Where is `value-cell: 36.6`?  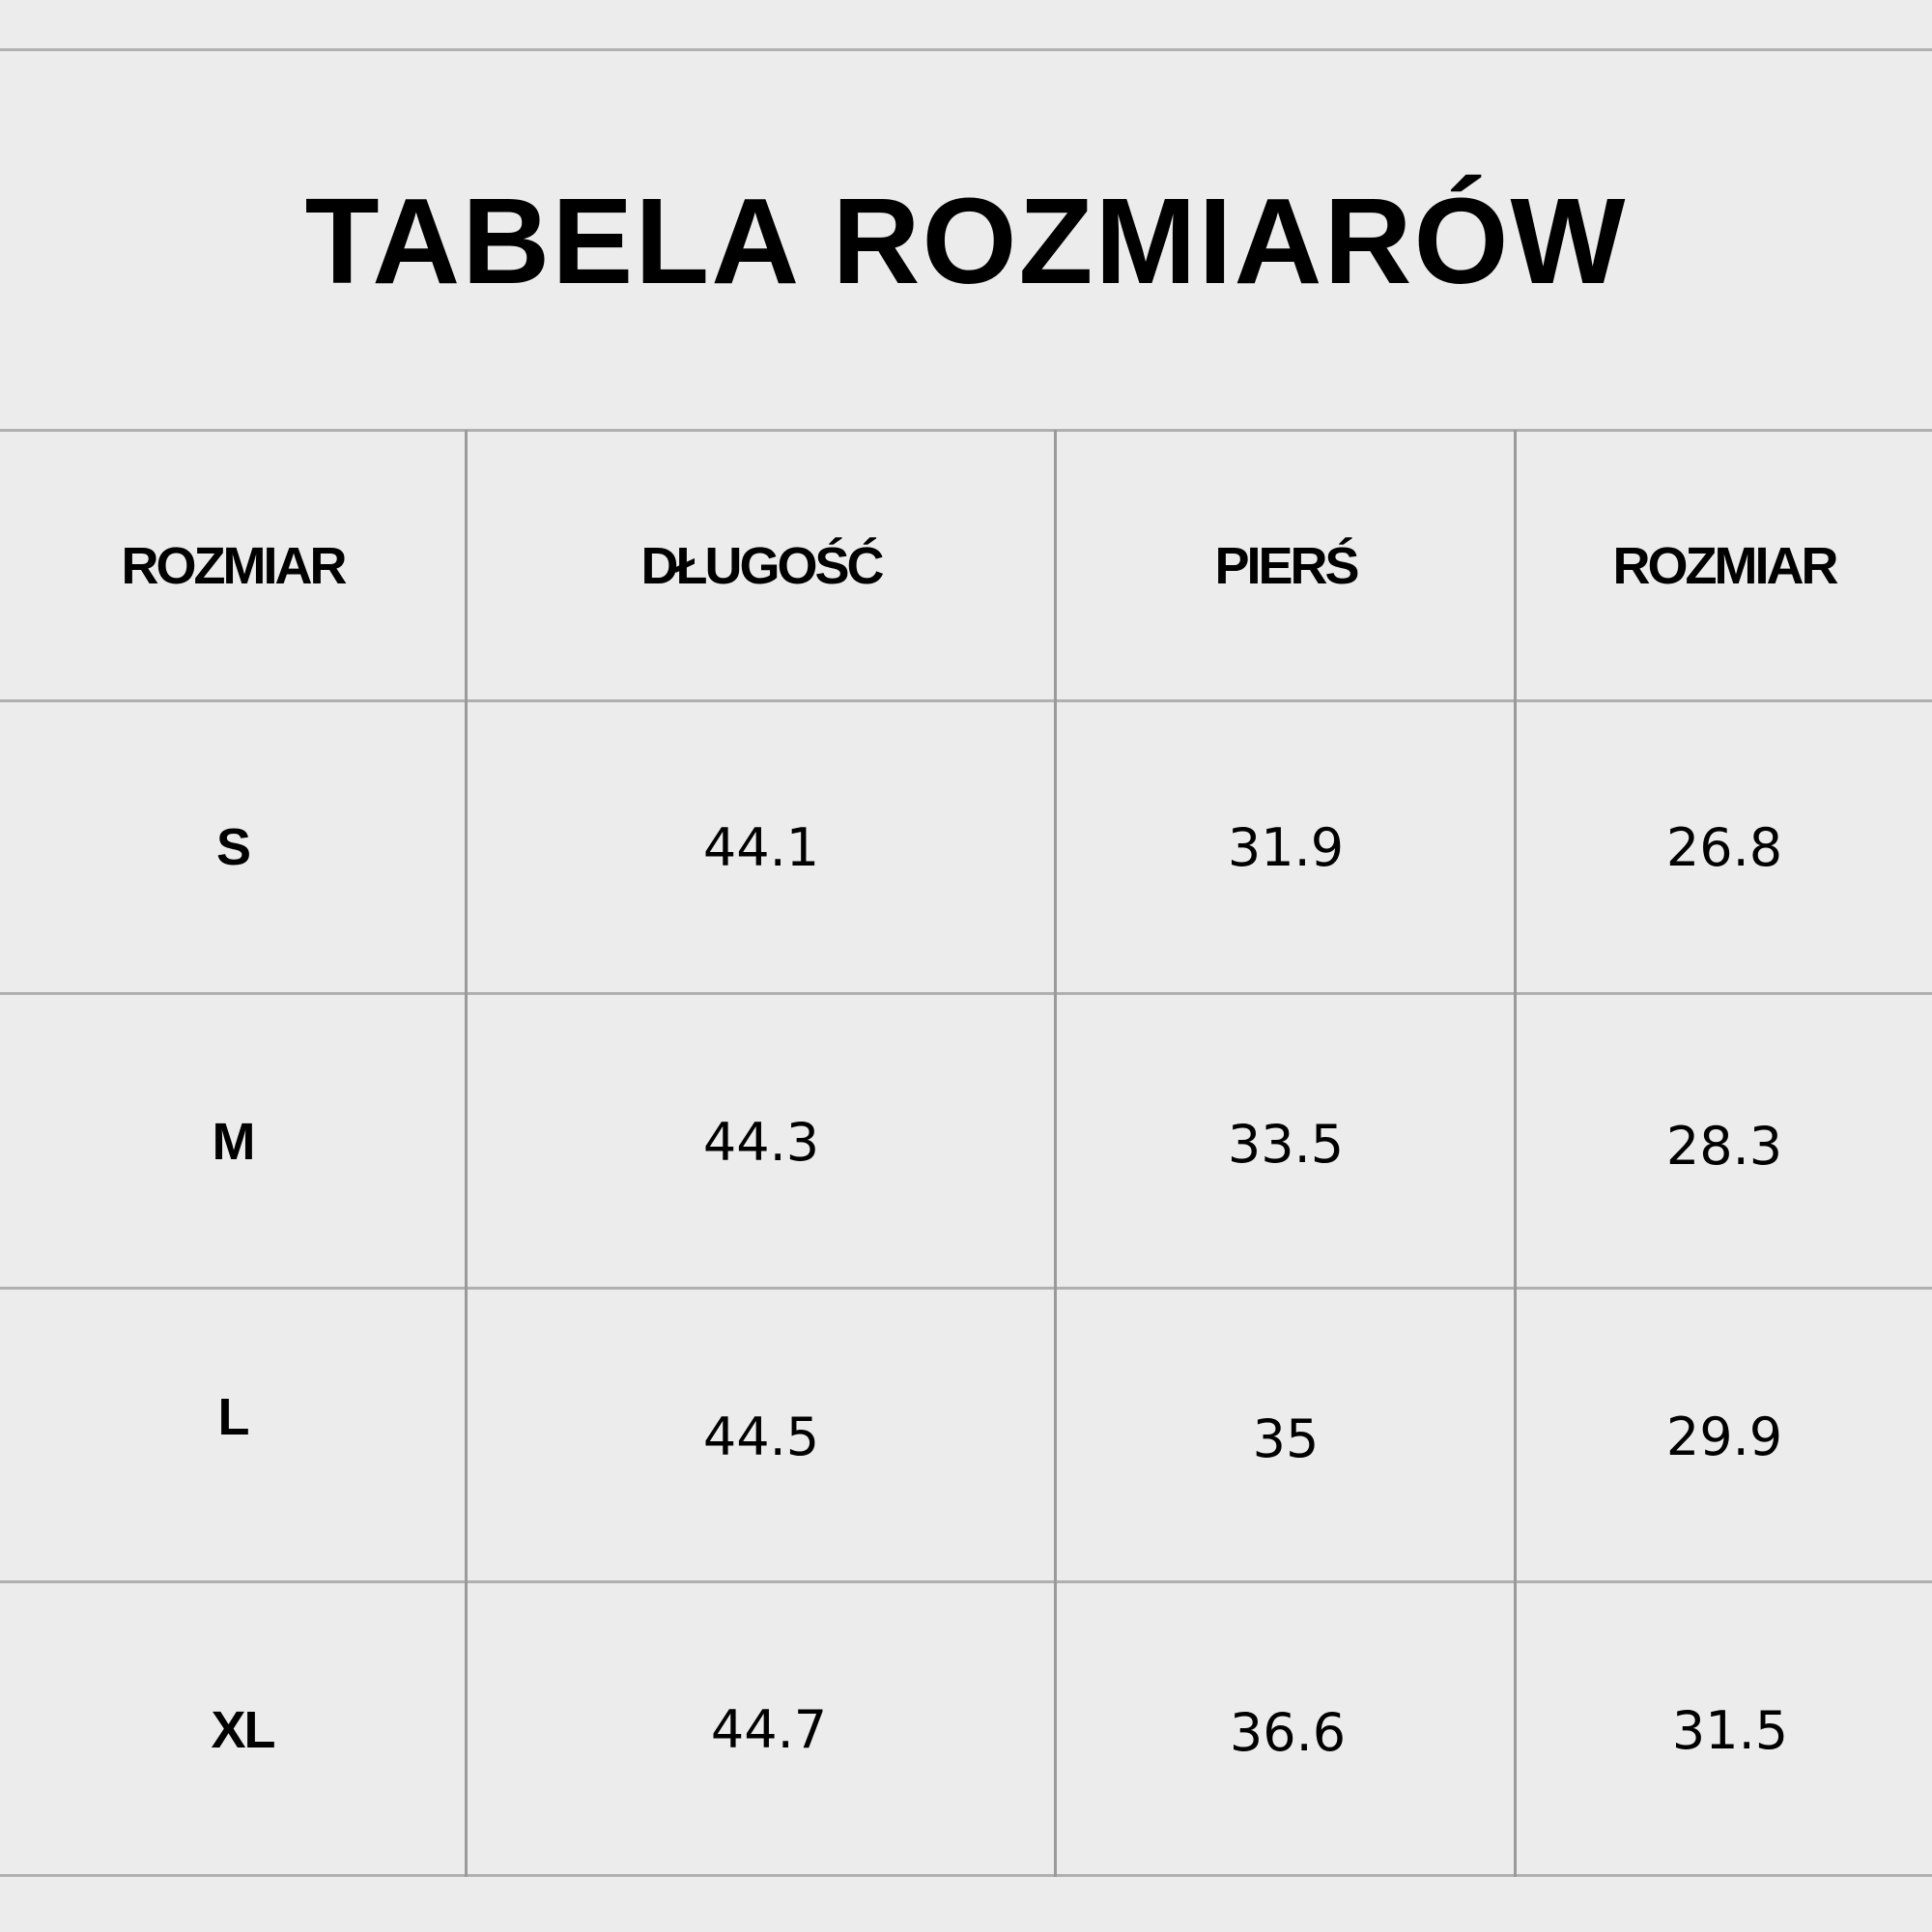 value-cell: 36.6 is located at coordinates (1288, 1732).